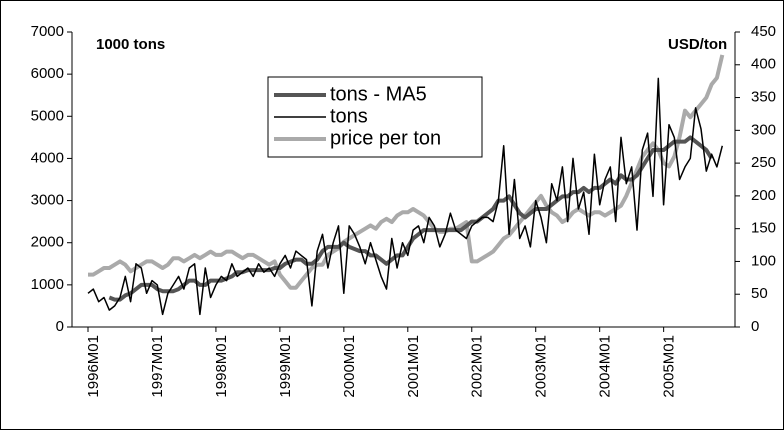  Describe the element at coordinates (763, 260) in the screenshot. I see `y2-tick-label: 100` at that location.